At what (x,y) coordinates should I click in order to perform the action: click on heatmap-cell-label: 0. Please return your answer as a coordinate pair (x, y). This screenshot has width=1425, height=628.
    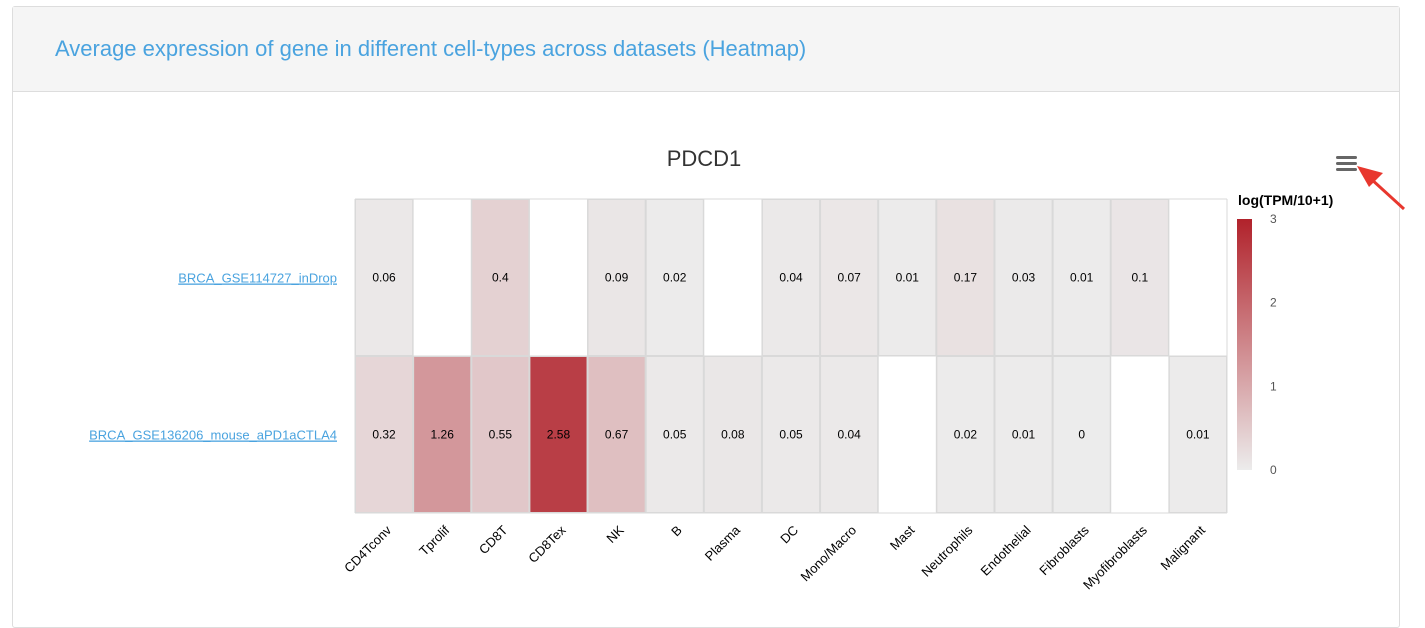
    Looking at the image, I should click on (1081, 435).